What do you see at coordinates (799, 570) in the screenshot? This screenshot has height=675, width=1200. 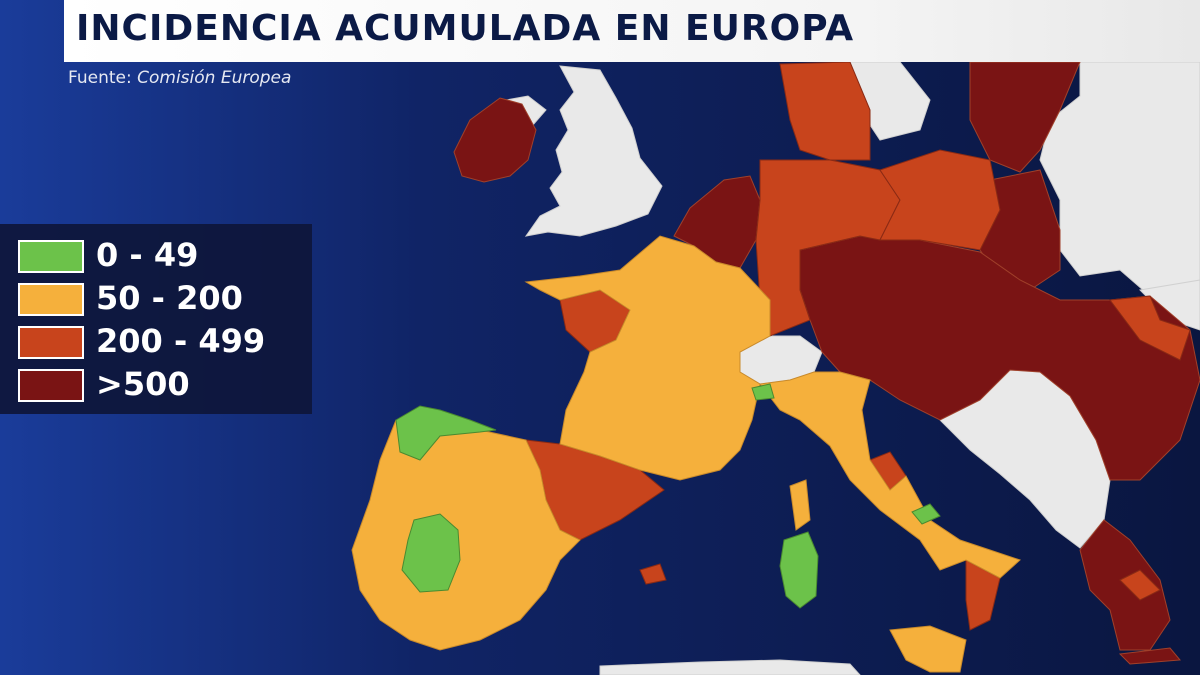 I see `region-sardinia` at bounding box center [799, 570].